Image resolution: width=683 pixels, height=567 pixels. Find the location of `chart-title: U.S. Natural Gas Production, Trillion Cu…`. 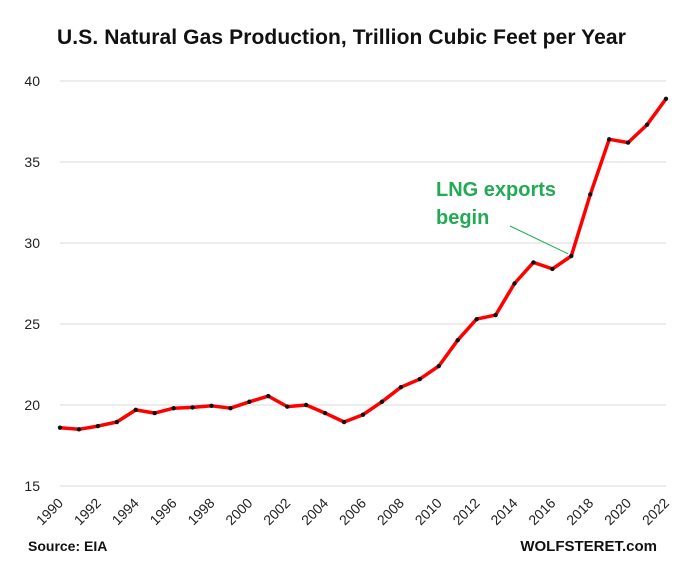

chart-title: U.S. Natural Gas Production, Trillion Cu… is located at coordinates (341, 37).